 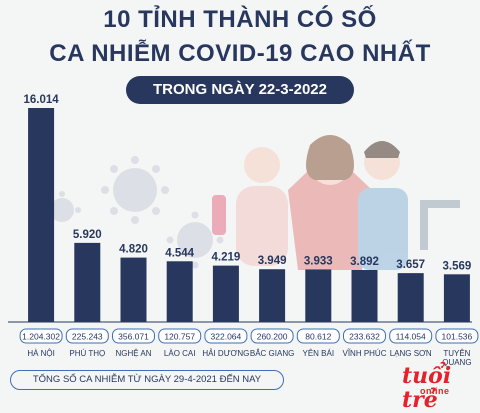 What do you see at coordinates (240, 53) in the screenshot?
I see `title-line-2: CA NHIỄM COVID-19 CAO NHẤT` at bounding box center [240, 53].